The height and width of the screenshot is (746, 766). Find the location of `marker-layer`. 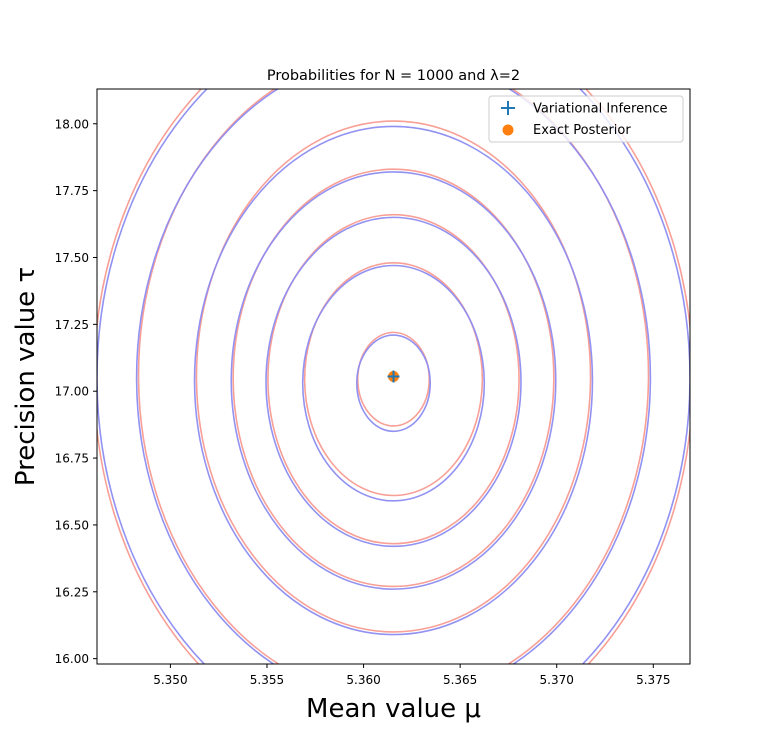

marker-layer is located at coordinates (393, 376).